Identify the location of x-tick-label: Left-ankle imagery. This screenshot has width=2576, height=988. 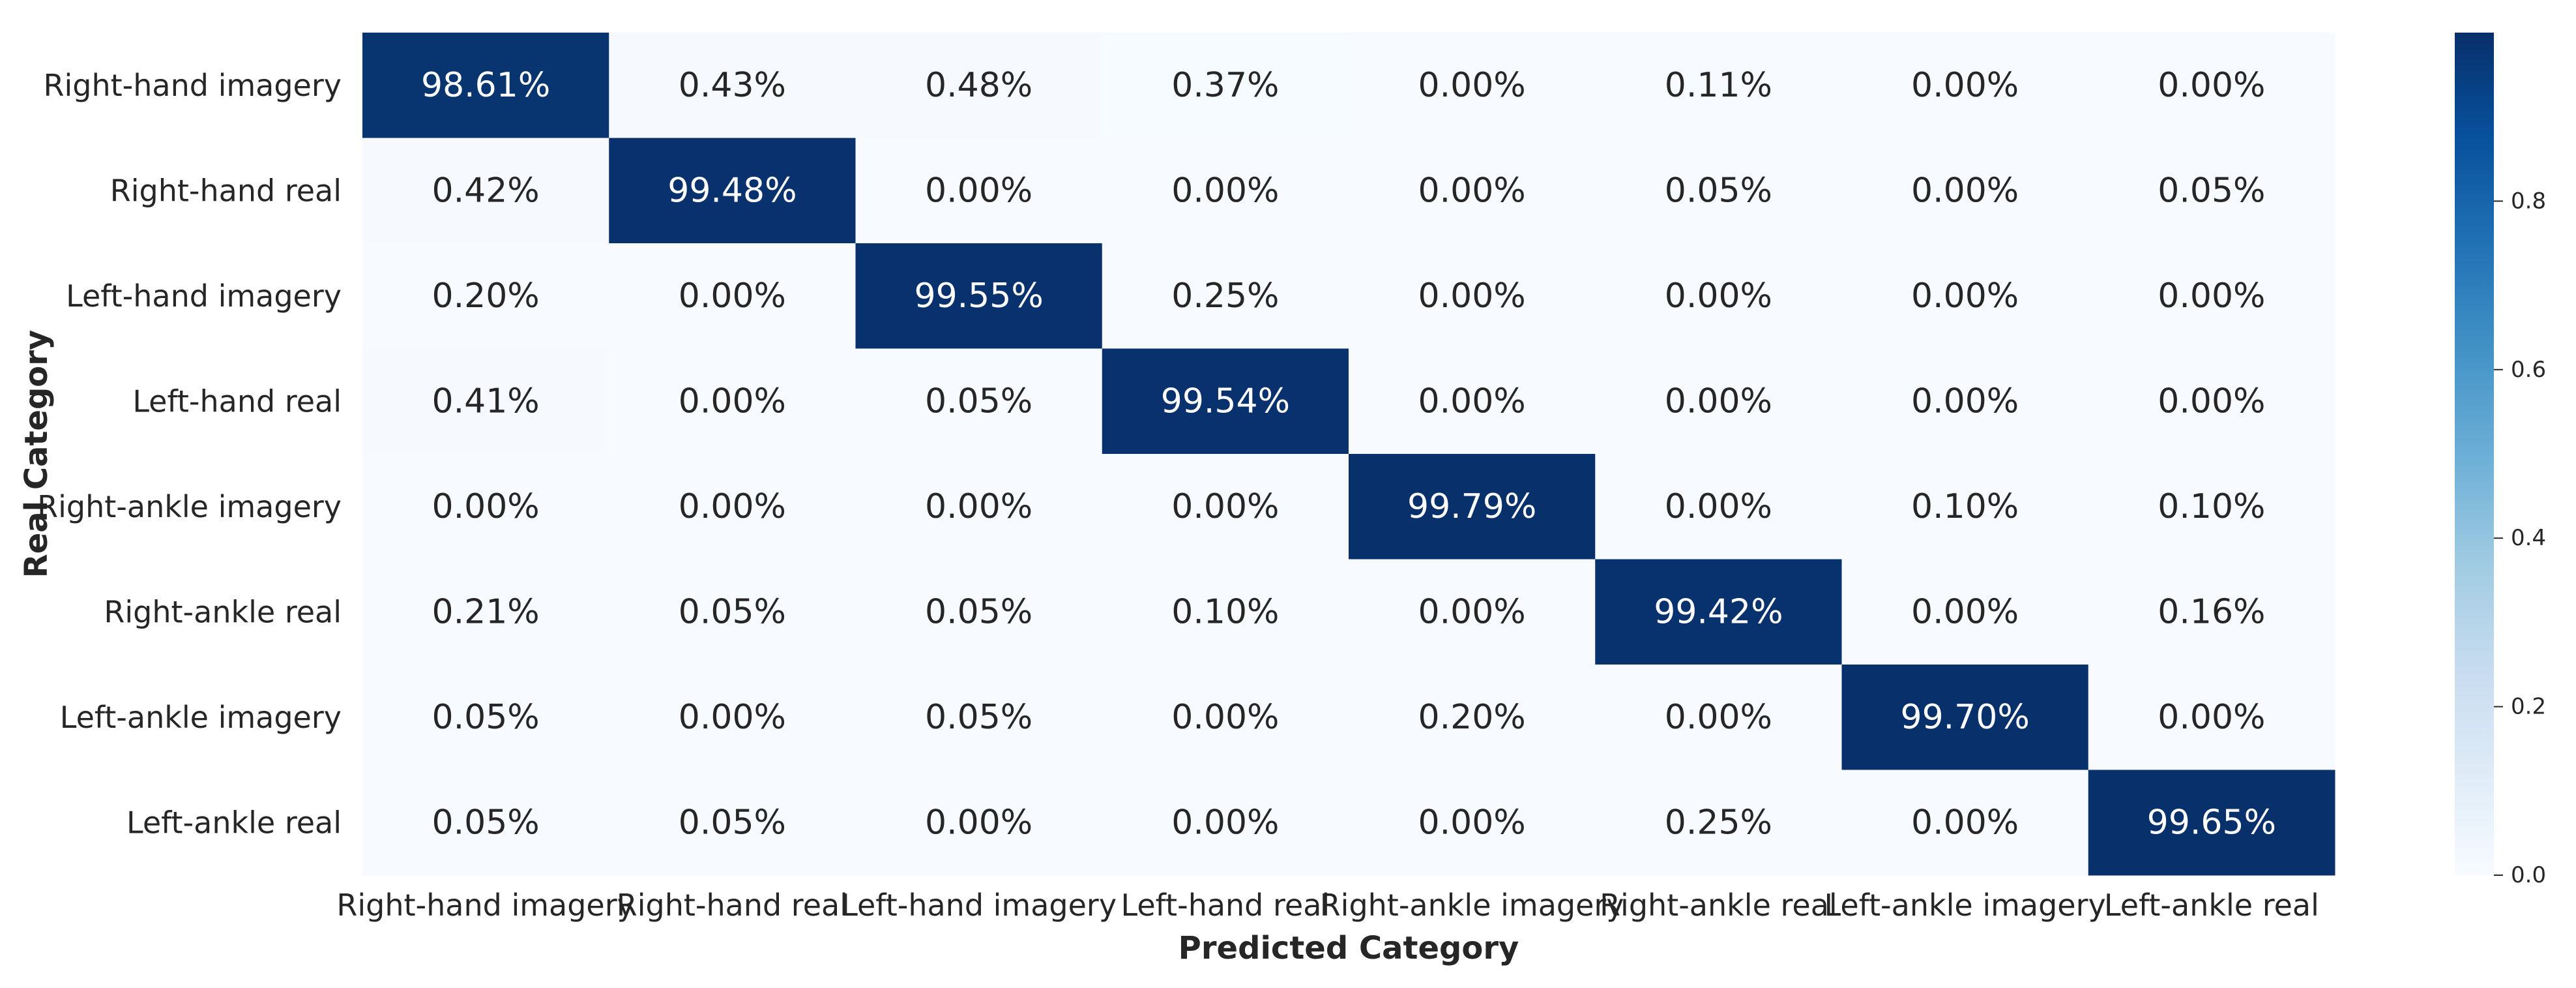
(1965, 905).